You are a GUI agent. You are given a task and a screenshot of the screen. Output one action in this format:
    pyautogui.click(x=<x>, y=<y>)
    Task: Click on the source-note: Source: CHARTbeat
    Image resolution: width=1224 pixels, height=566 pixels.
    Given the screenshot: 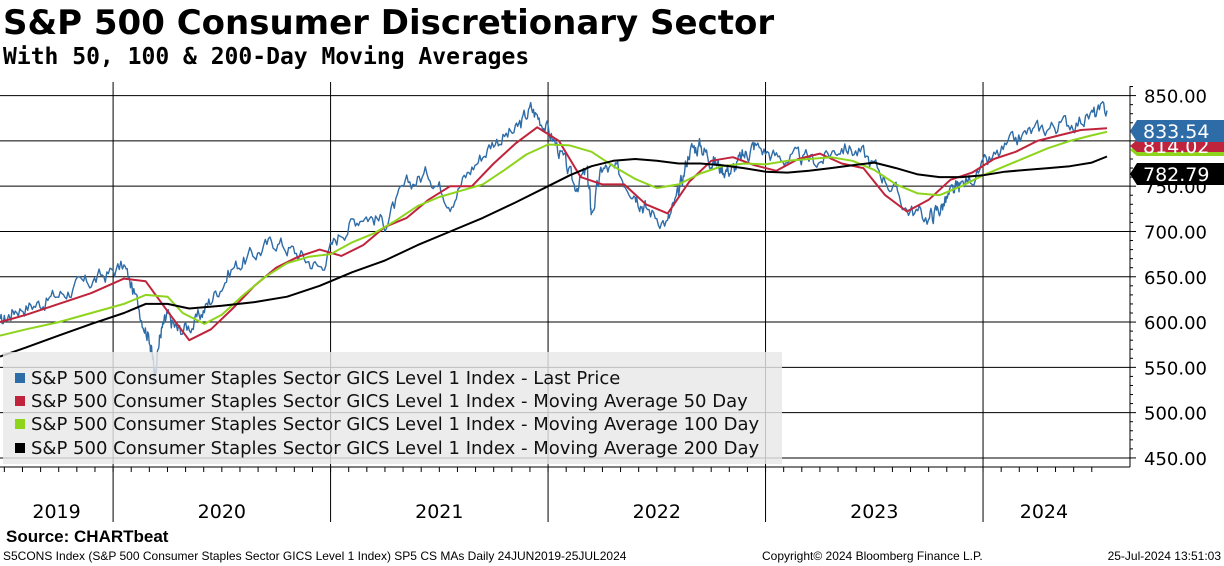 What is the action you would take?
    pyautogui.click(x=87, y=536)
    